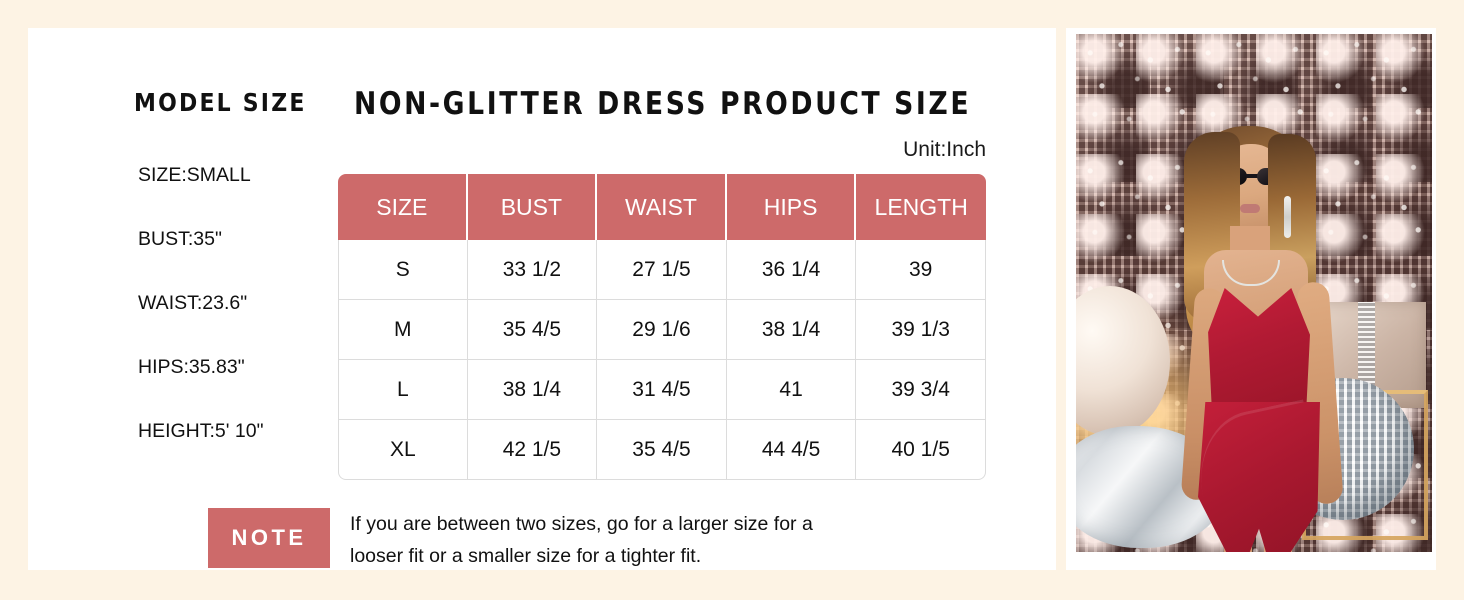 This screenshot has height=600, width=1464. Describe the element at coordinates (403, 390) in the screenshot. I see `cell-size: L` at that location.